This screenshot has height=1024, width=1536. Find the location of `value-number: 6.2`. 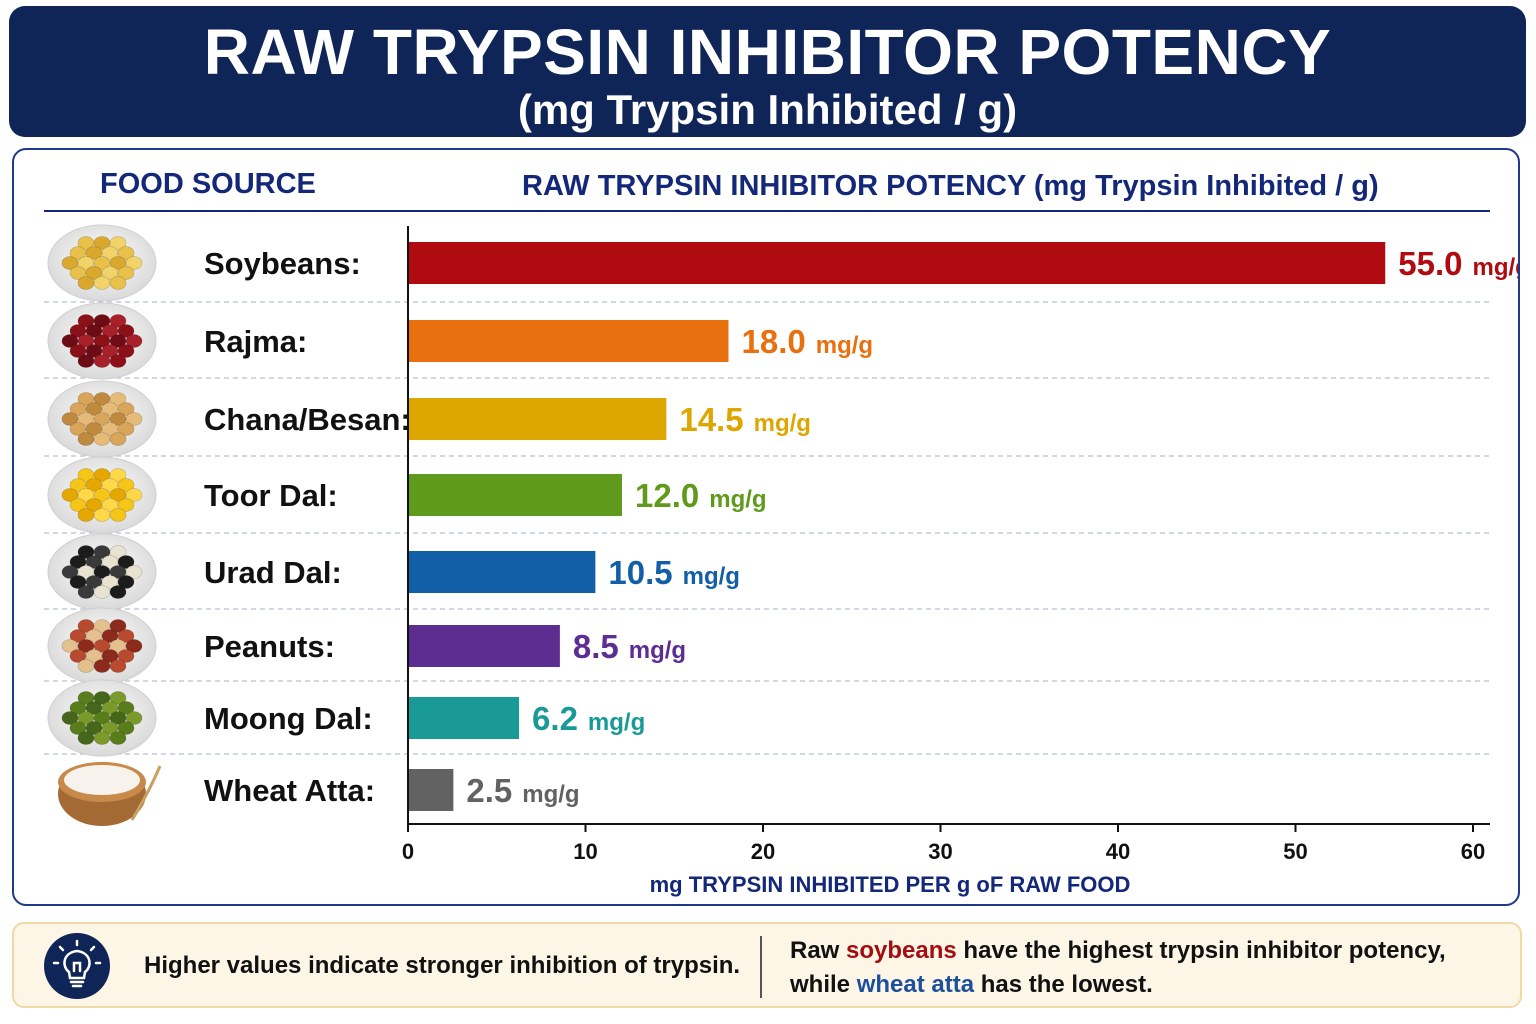

value-number: 6.2 is located at coordinates (555, 718).